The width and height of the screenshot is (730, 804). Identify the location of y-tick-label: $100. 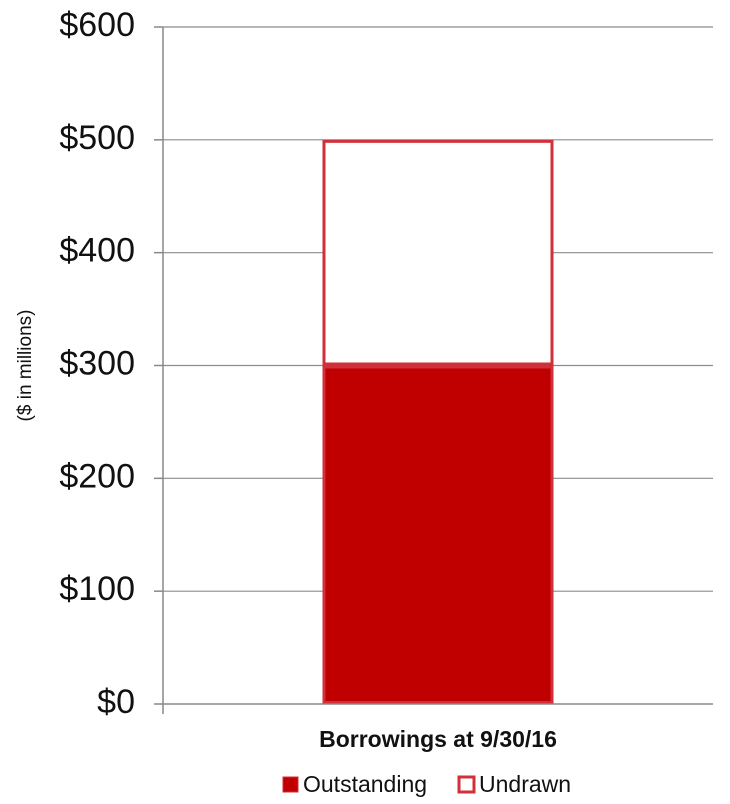
(97, 589).